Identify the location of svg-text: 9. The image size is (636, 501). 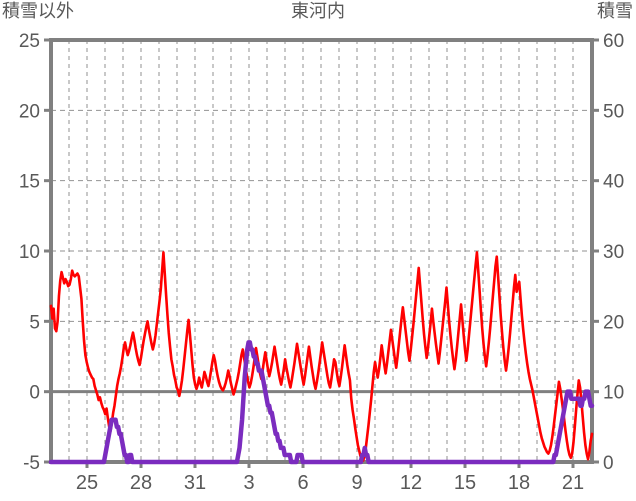
(356, 483).